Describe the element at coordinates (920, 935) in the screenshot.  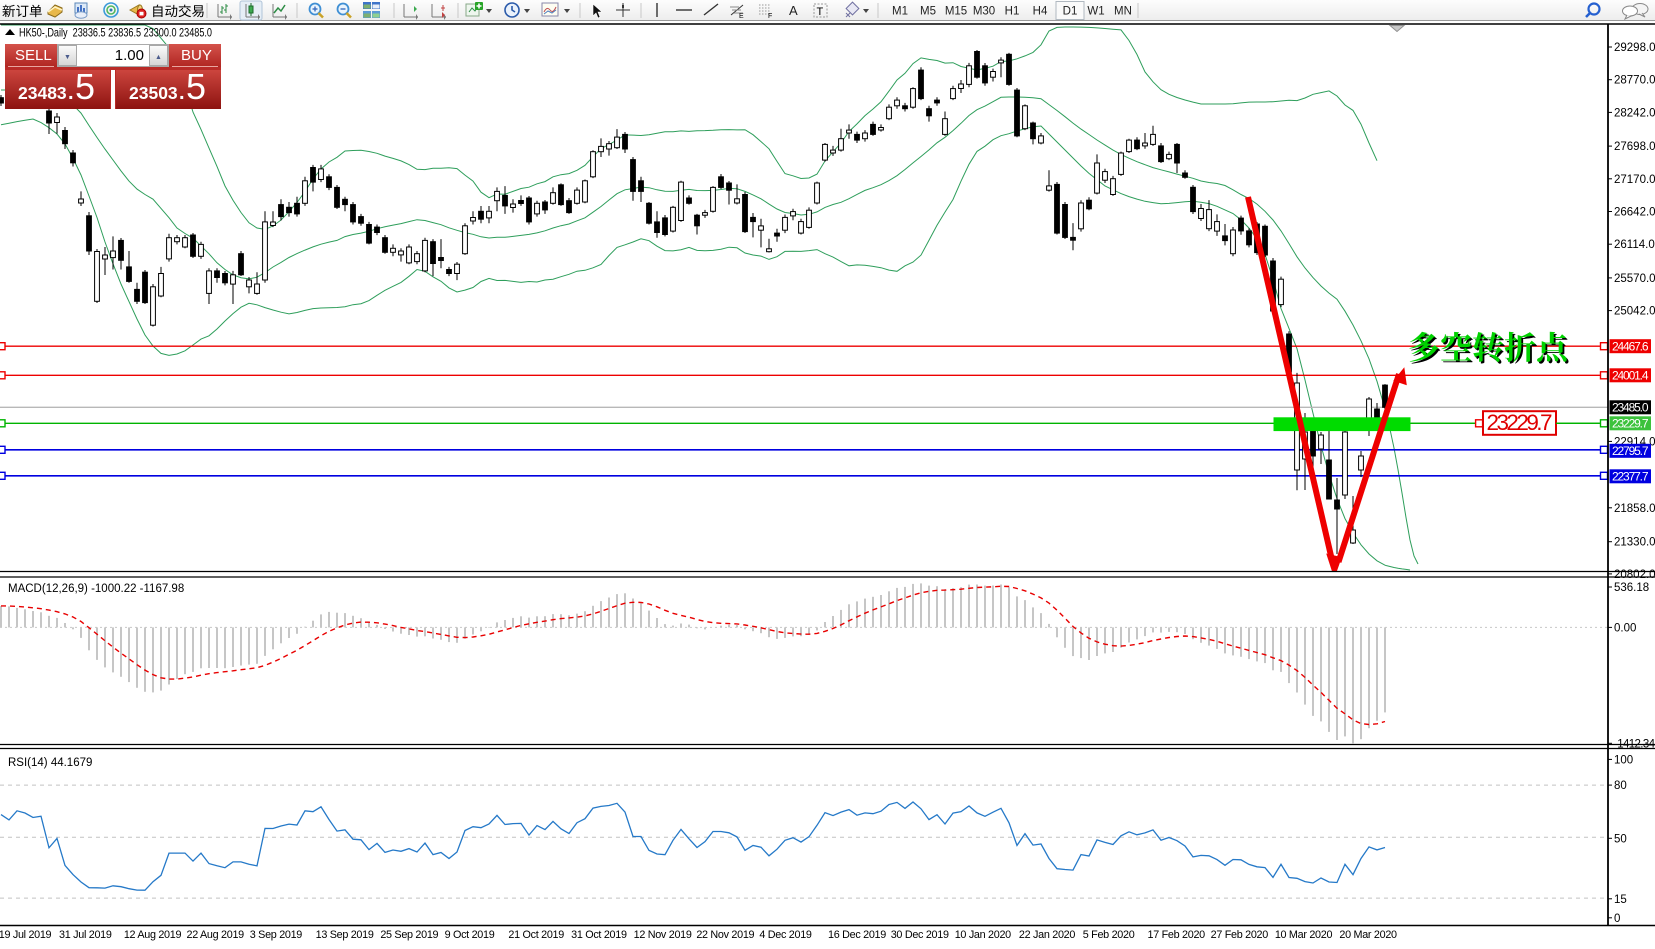
I see `svg-text: 30 Dec 2019` at that location.